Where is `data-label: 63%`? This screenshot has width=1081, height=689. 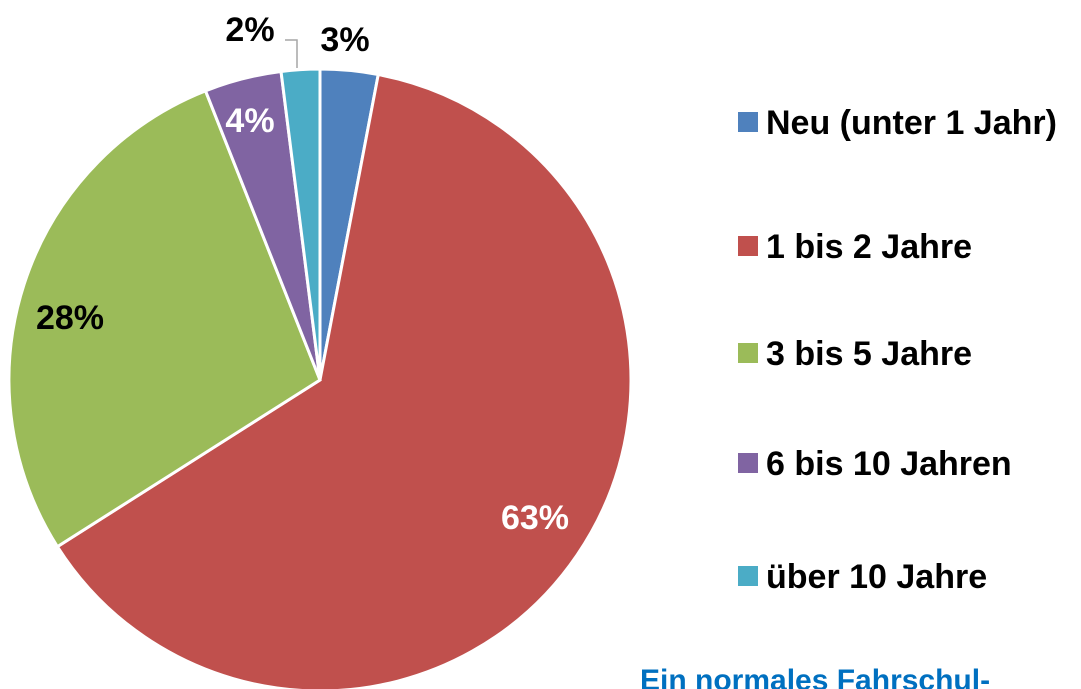
data-label: 63% is located at coordinates (535, 518).